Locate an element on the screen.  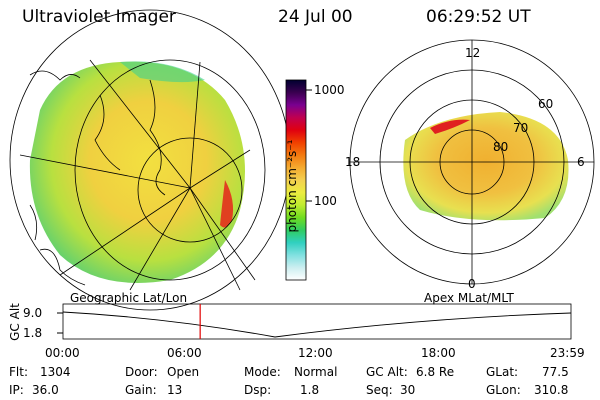
mlt-18-label: 18 is located at coordinates (353, 162).